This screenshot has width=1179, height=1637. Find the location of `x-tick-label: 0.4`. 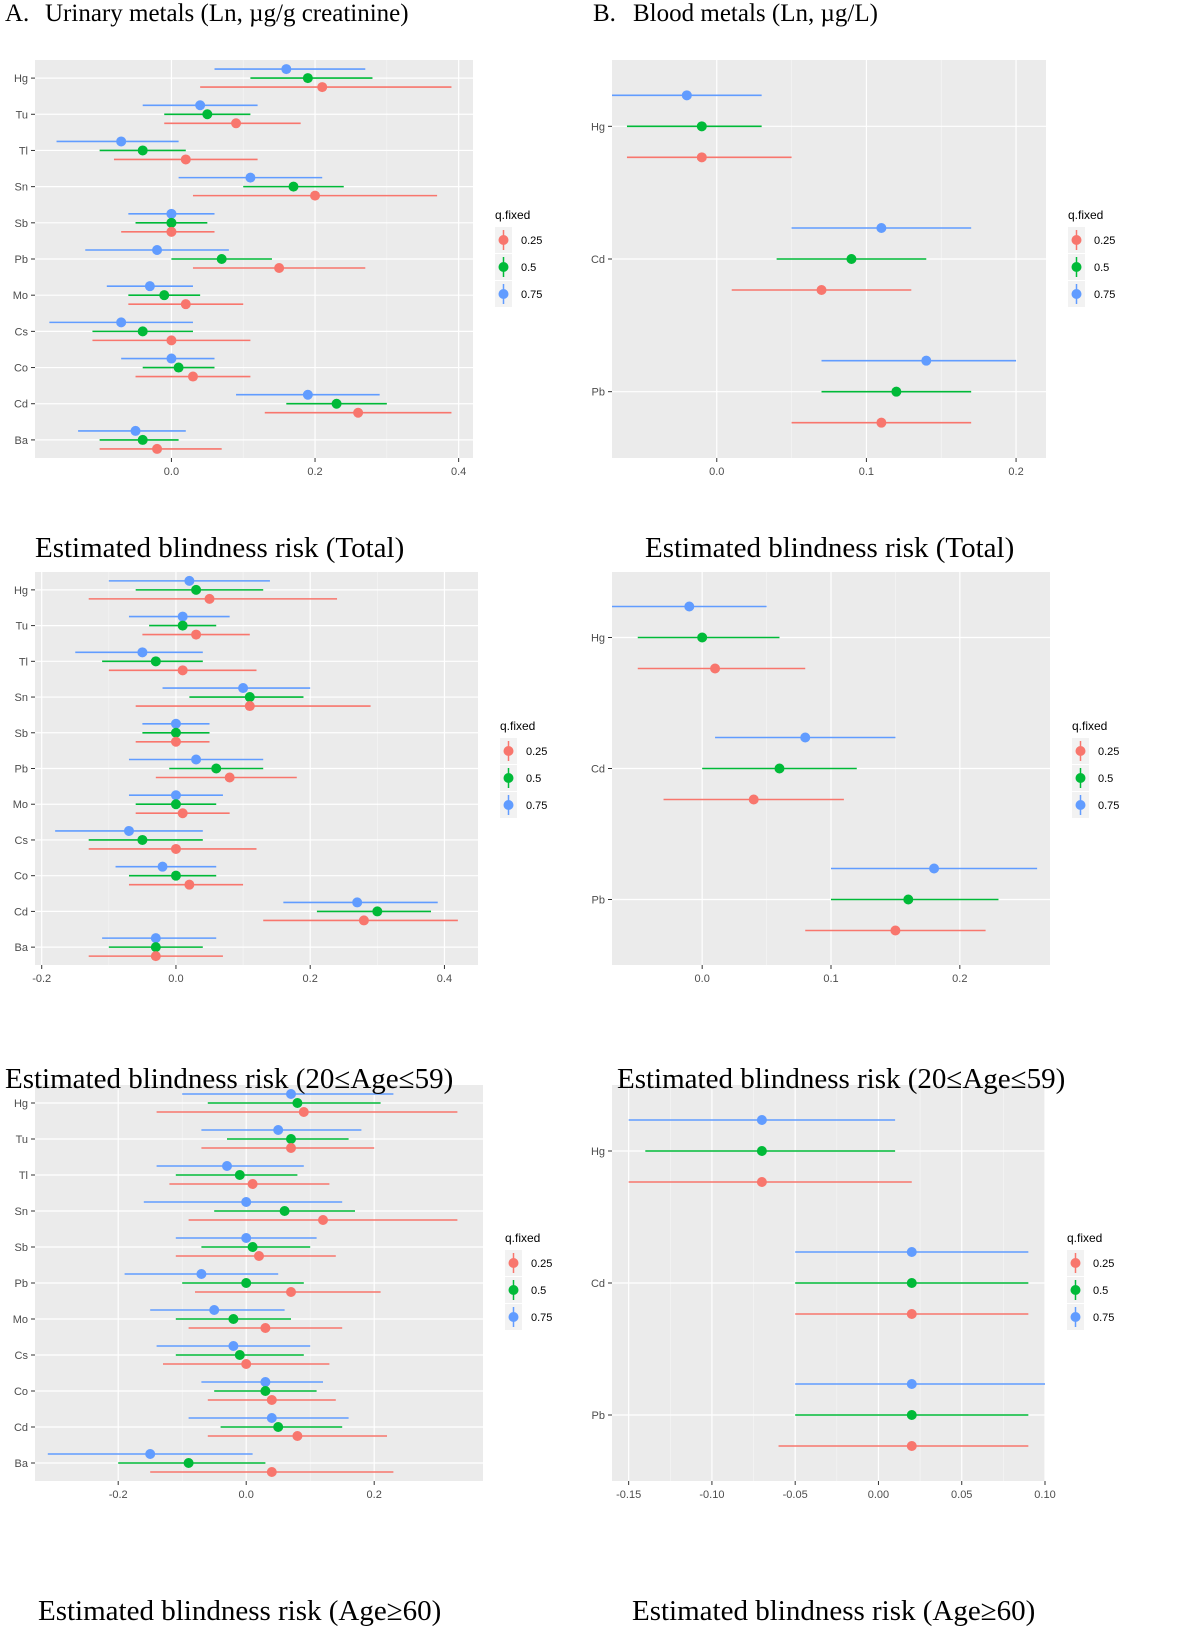

x-tick-label: 0.4 is located at coordinates (458, 472).